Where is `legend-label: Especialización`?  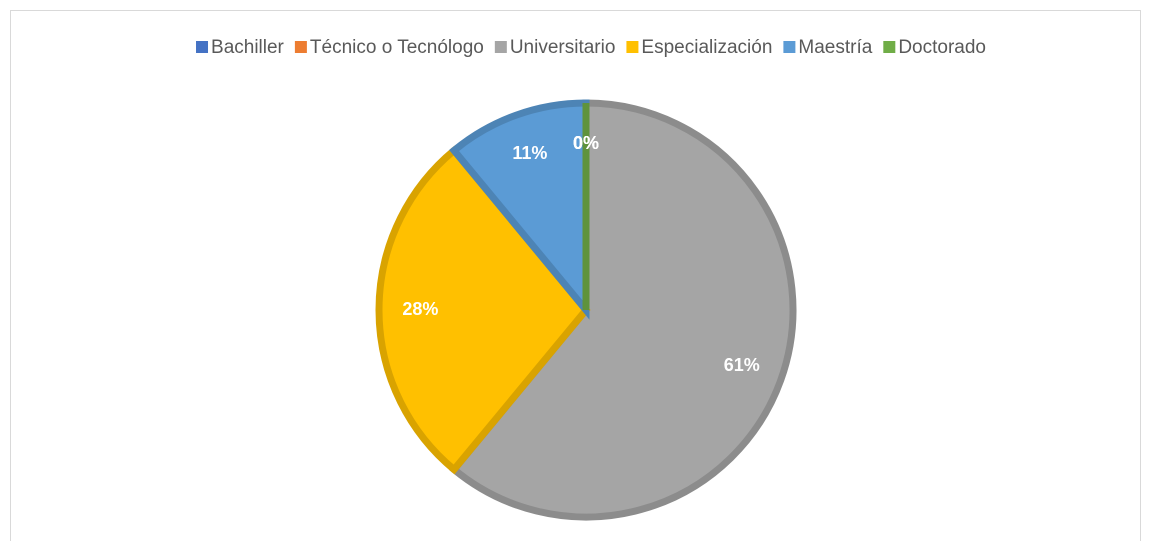
legend-label: Especialización is located at coordinates (706, 47).